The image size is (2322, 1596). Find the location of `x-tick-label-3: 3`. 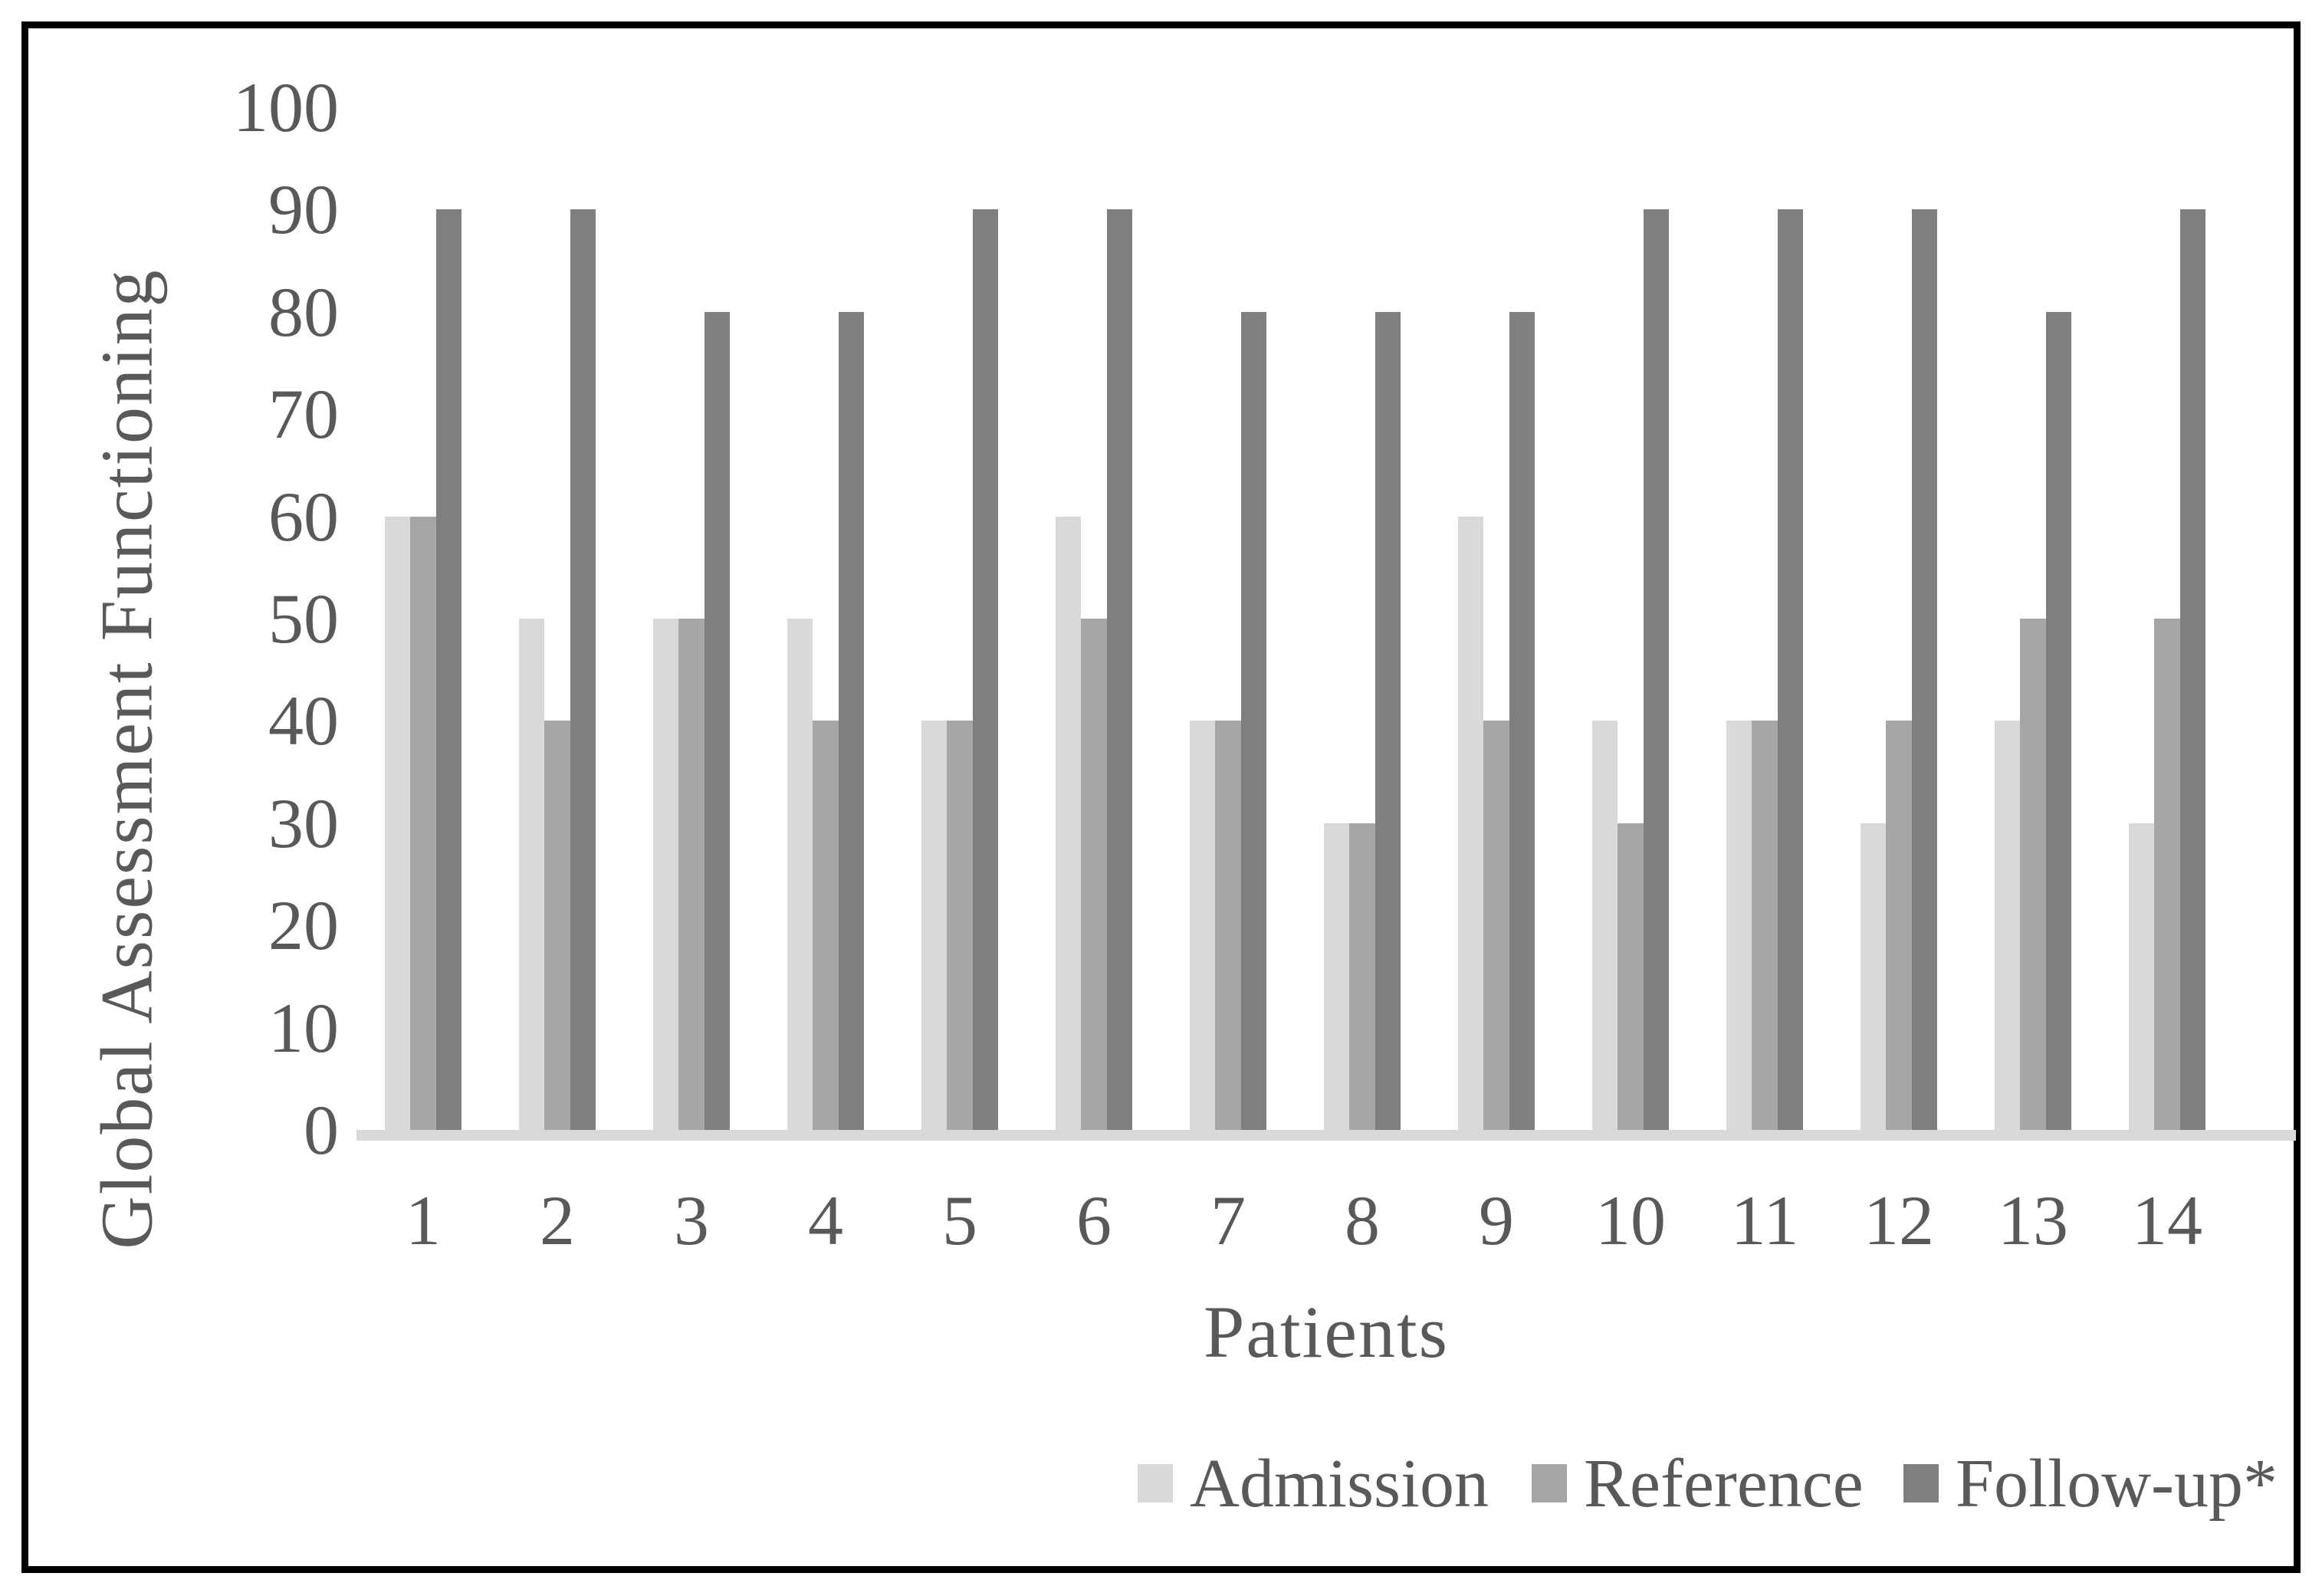

x-tick-label-3: 3 is located at coordinates (691, 1220).